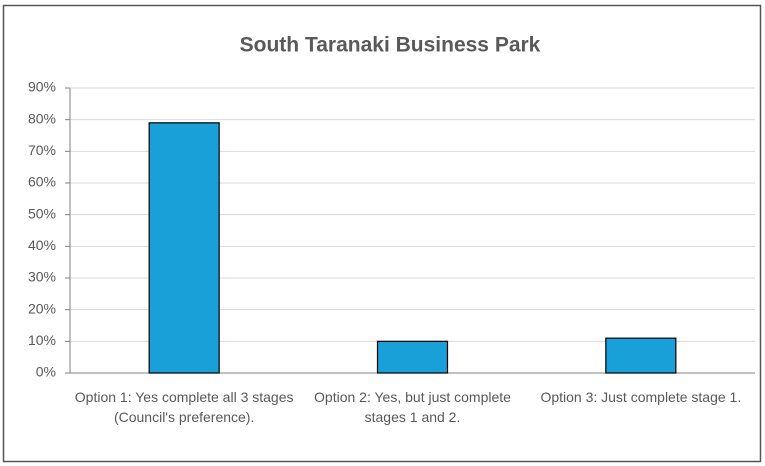 The image size is (765, 466). Describe the element at coordinates (42, 118) in the screenshot. I see `y-tick-label: 80%` at that location.